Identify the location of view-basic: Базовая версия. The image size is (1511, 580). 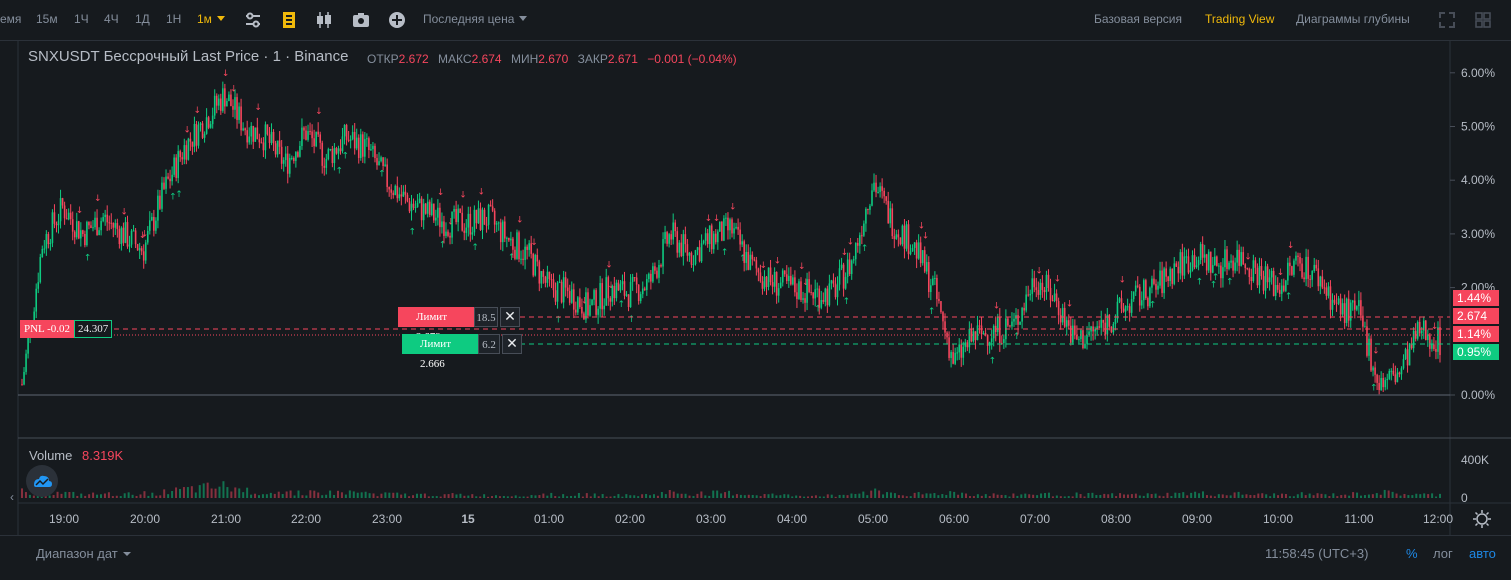
(1138, 19).